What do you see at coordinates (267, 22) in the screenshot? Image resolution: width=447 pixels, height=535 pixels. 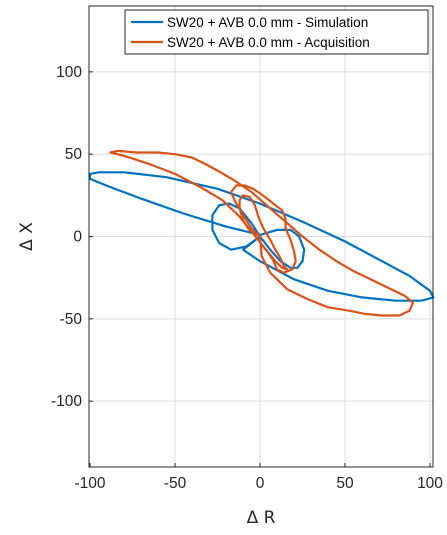 I see `legend-label-simulation: SW20 + AVB 0.0 mm - Simulation` at bounding box center [267, 22].